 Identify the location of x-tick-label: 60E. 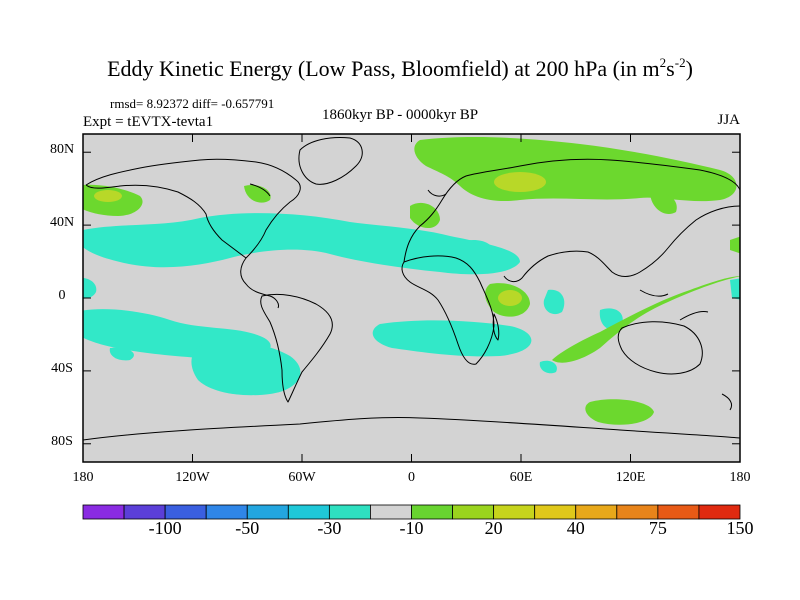
(521, 477).